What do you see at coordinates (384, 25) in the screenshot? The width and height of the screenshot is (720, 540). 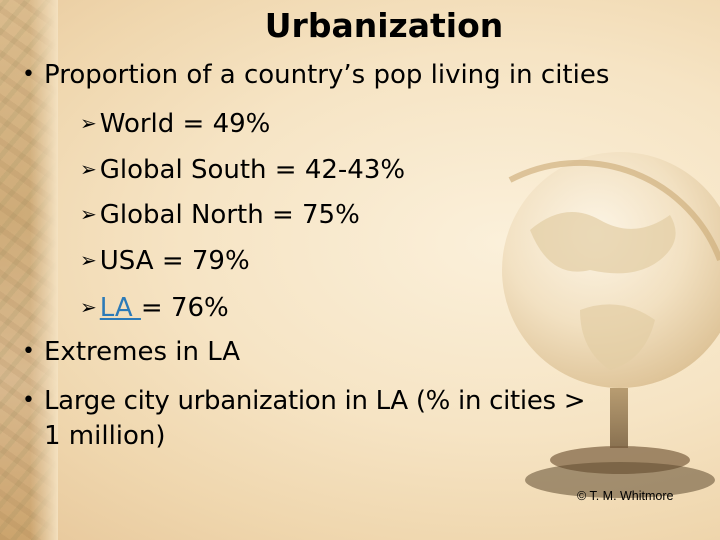 I see `slide-title: Urbanization` at bounding box center [384, 25].